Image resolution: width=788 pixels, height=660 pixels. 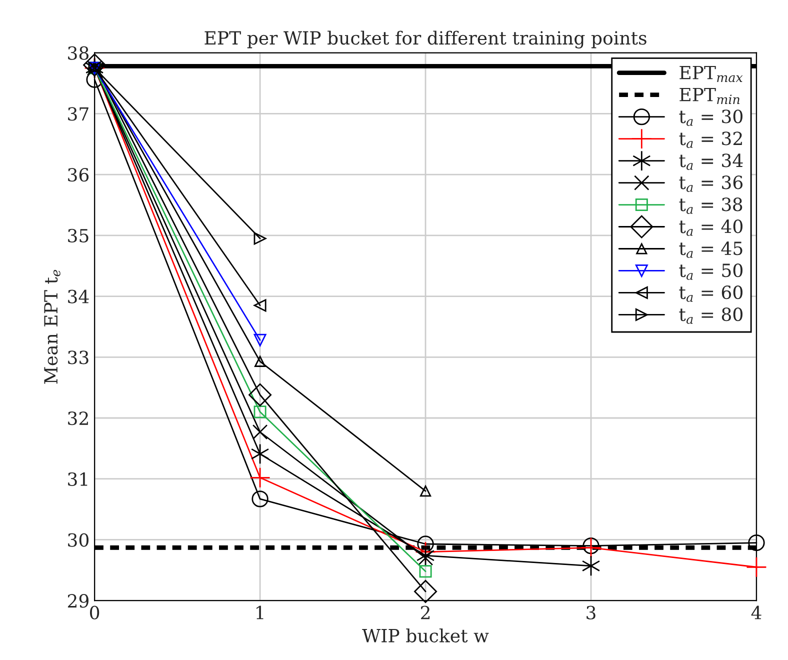 What do you see at coordinates (78, 601) in the screenshot?
I see `y-tick-label: 29` at bounding box center [78, 601].